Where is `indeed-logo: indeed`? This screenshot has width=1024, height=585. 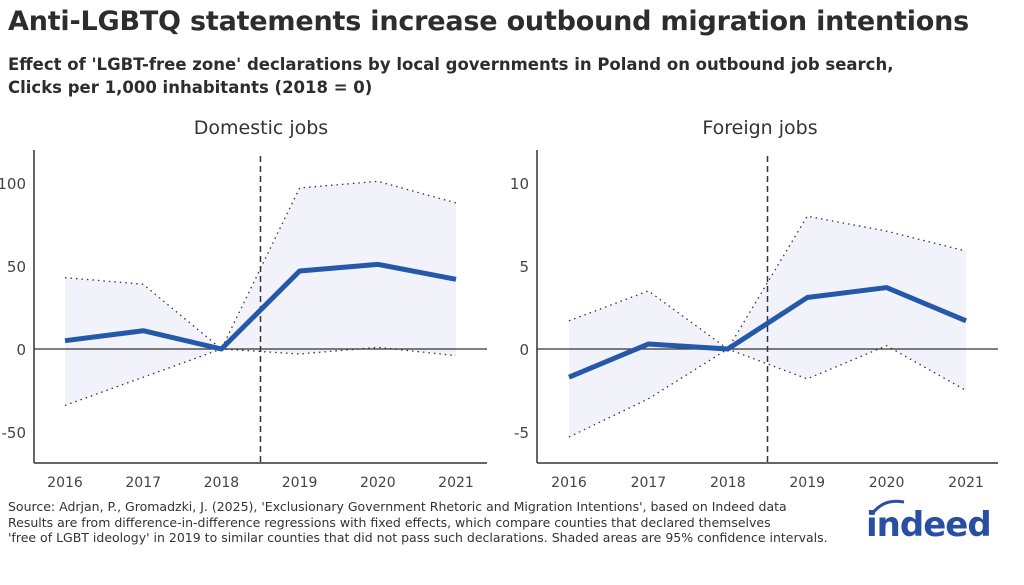 indeed-logo: indeed is located at coordinates (929, 520).